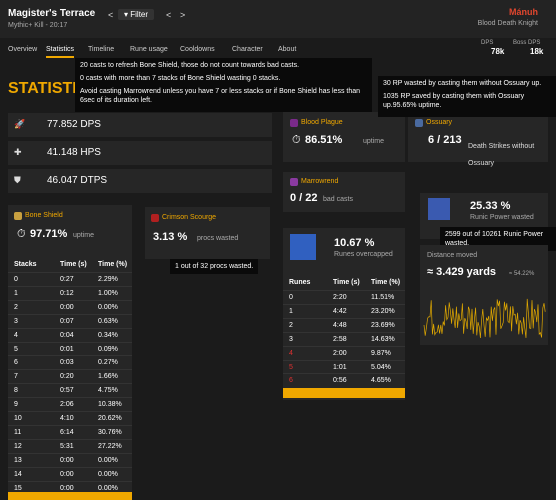 The width and height of the screenshot is (556, 500). What do you see at coordinates (110, 446) in the screenshot?
I see `table-cell: 27.22%` at bounding box center [110, 446].